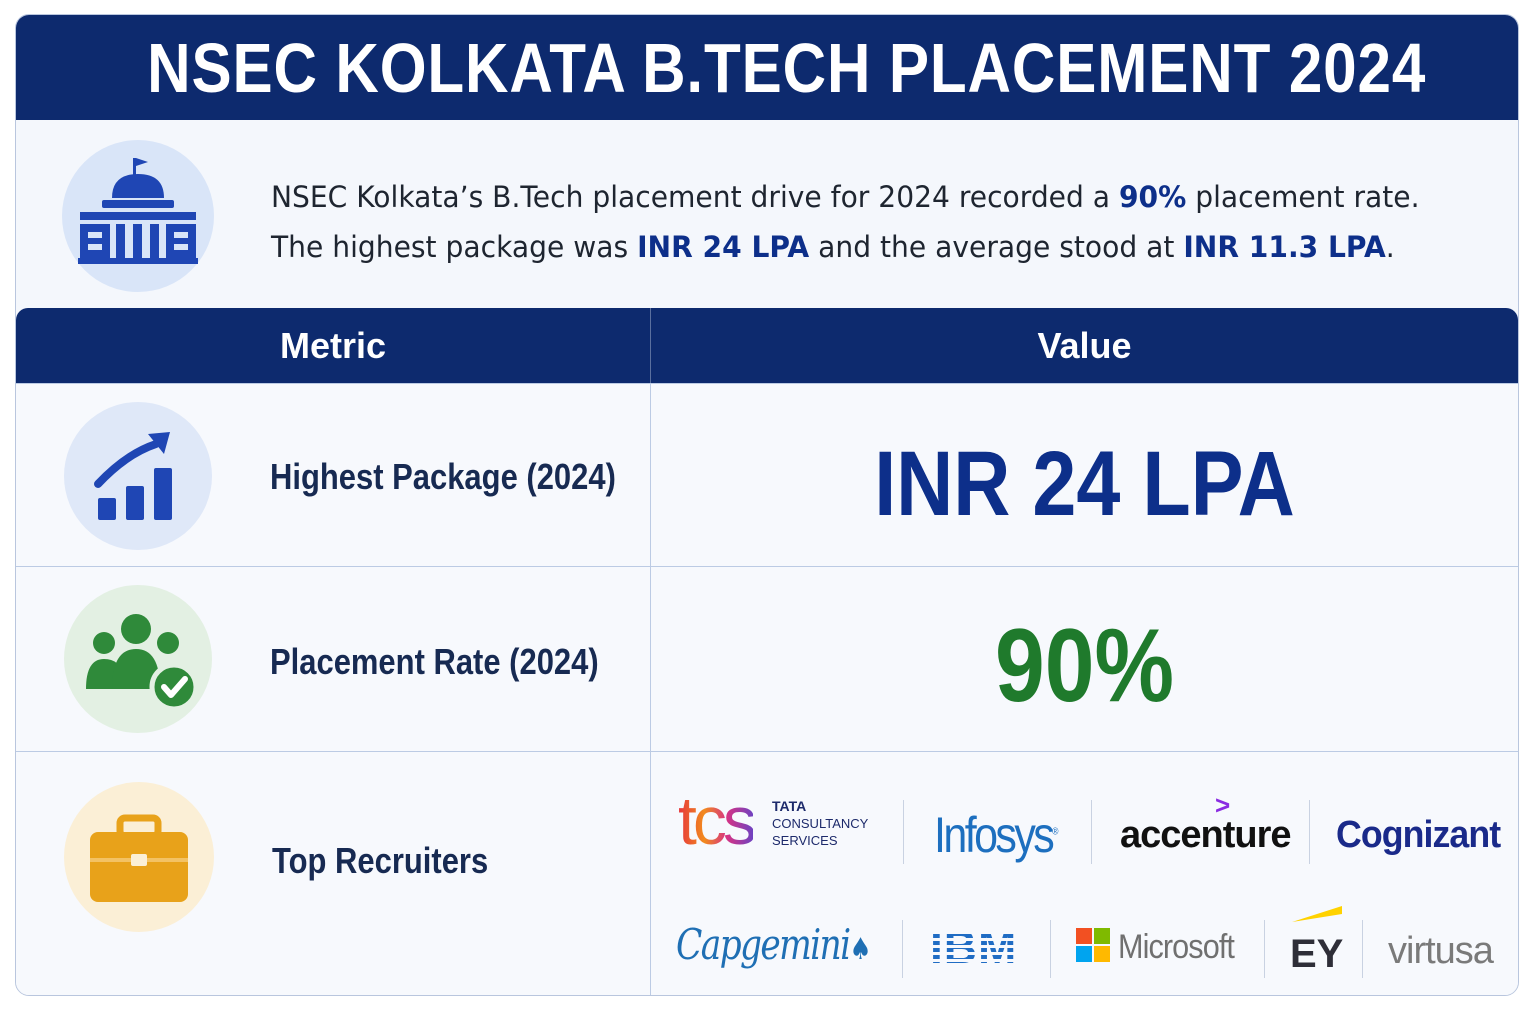  What do you see at coordinates (1176, 947) in the screenshot?
I see `microsoft-logo: Microsoft` at bounding box center [1176, 947].